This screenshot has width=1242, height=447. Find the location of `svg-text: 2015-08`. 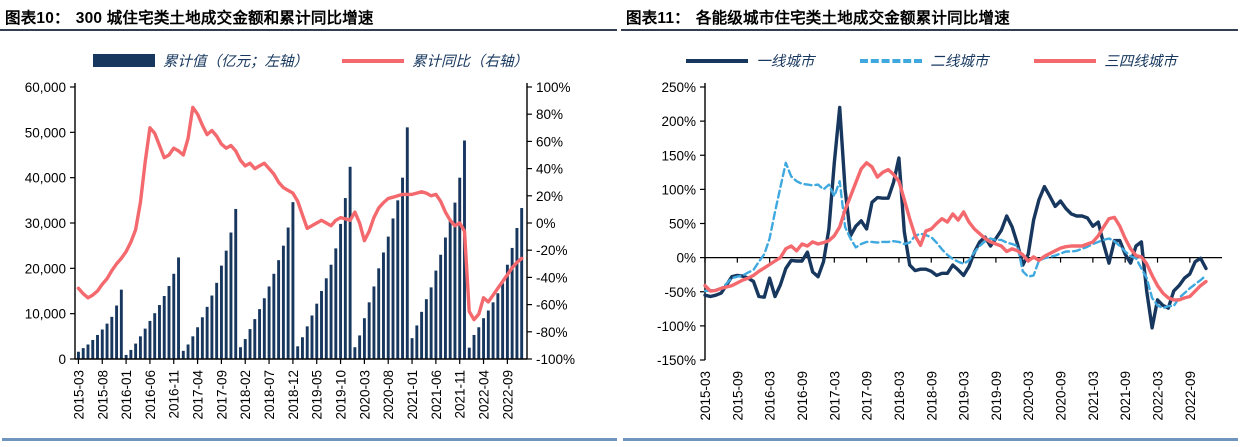

svg-text: 2015-08 is located at coordinates (102, 395).